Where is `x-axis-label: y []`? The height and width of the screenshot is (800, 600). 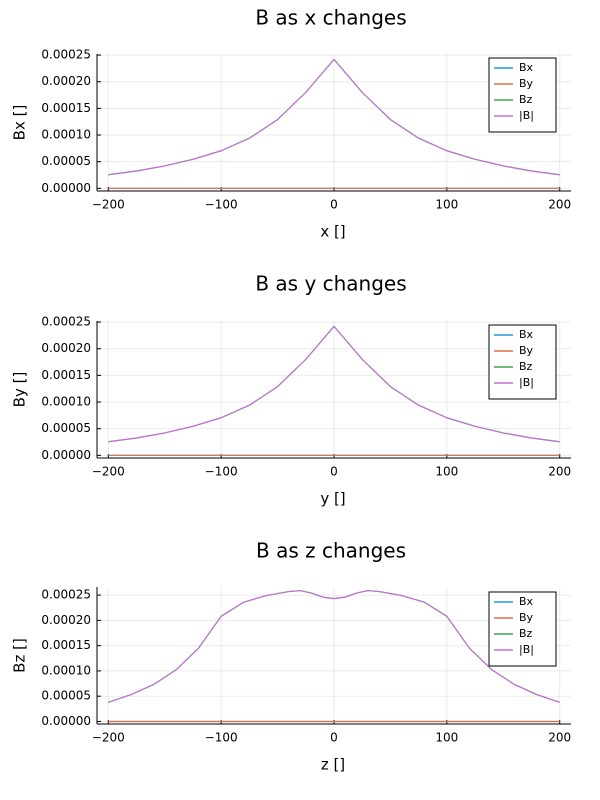
x-axis-label: y [] is located at coordinates (332, 499).